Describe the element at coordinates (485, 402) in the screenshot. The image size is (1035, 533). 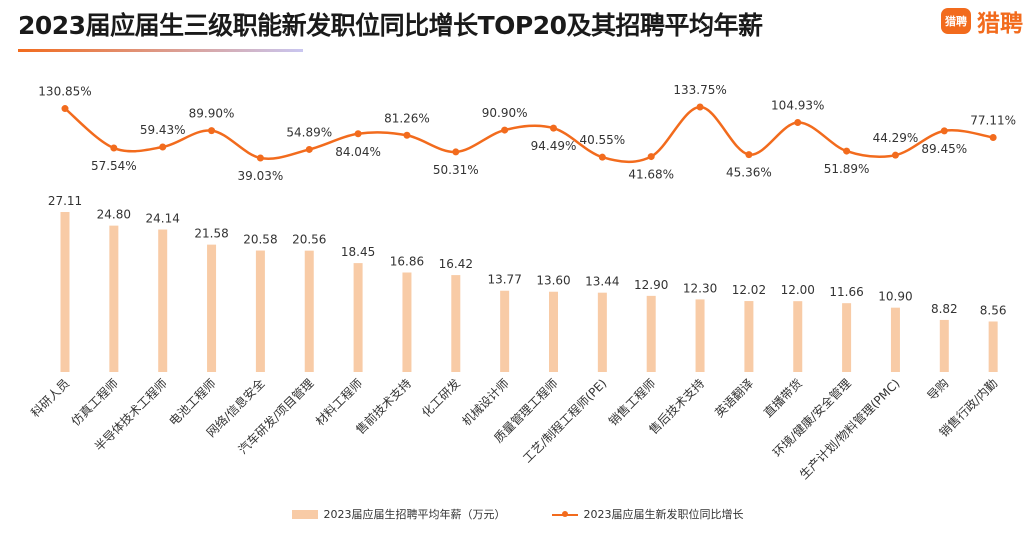
I see `category-label-9: 机械设计师` at that location.